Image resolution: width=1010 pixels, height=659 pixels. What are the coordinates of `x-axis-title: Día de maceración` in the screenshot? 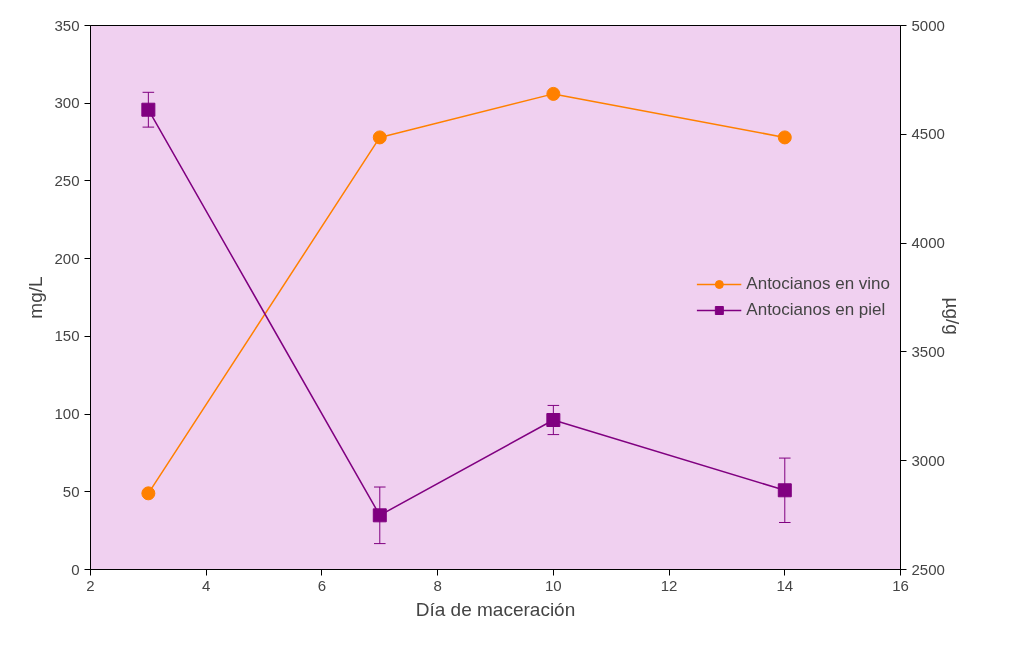 It's located at (495, 609).